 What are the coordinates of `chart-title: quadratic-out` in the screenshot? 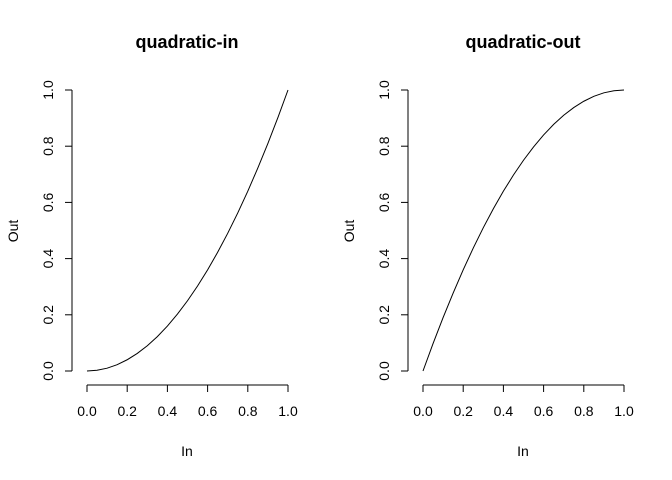 It's located at (523, 42).